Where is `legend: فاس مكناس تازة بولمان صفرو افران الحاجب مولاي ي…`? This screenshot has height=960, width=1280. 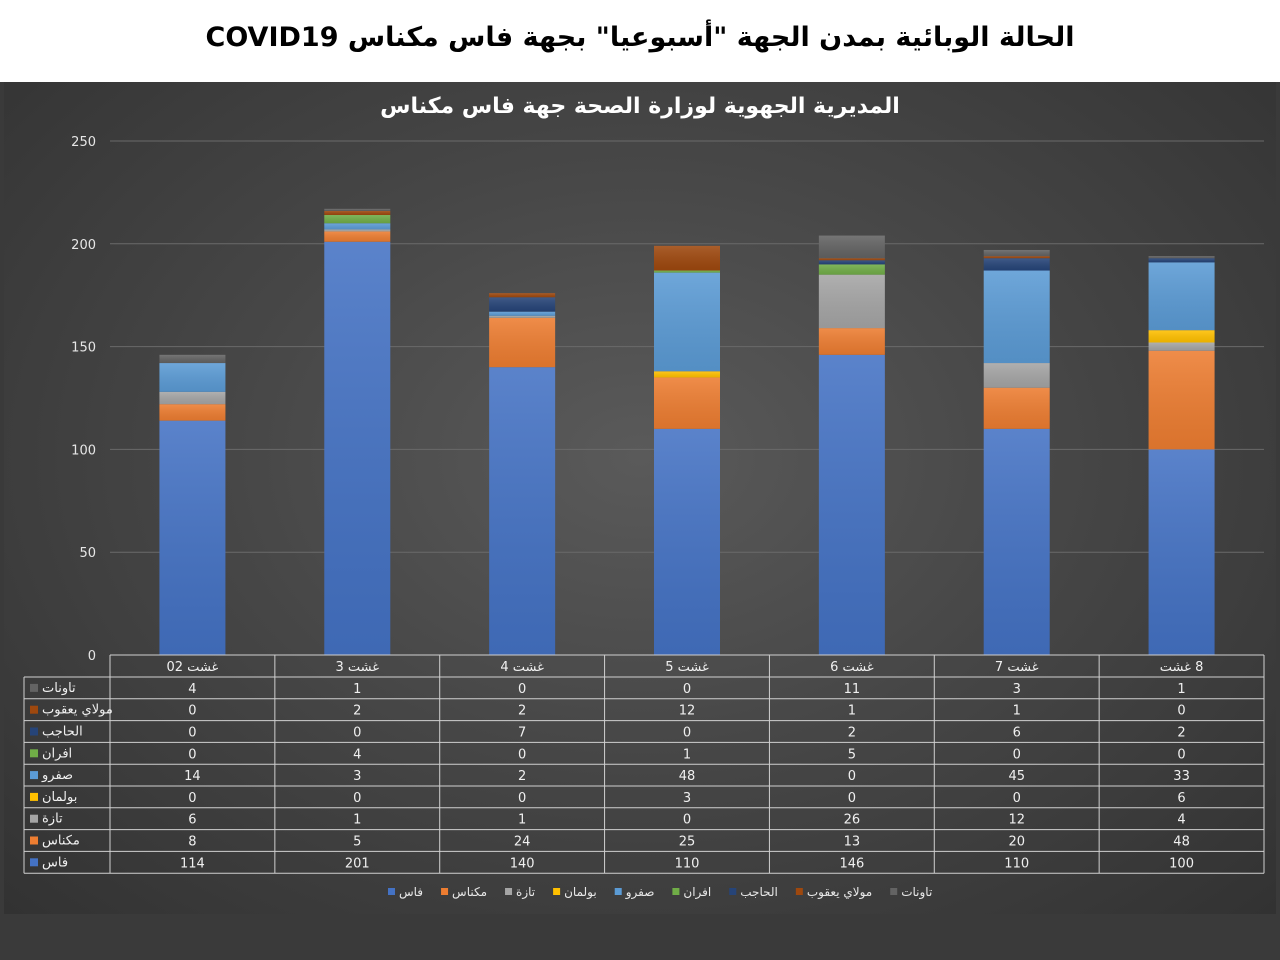
legend: فاس مكناس تازة بولمان صفرو افران الحاجب مولاي ي… is located at coordinates (660, 892).